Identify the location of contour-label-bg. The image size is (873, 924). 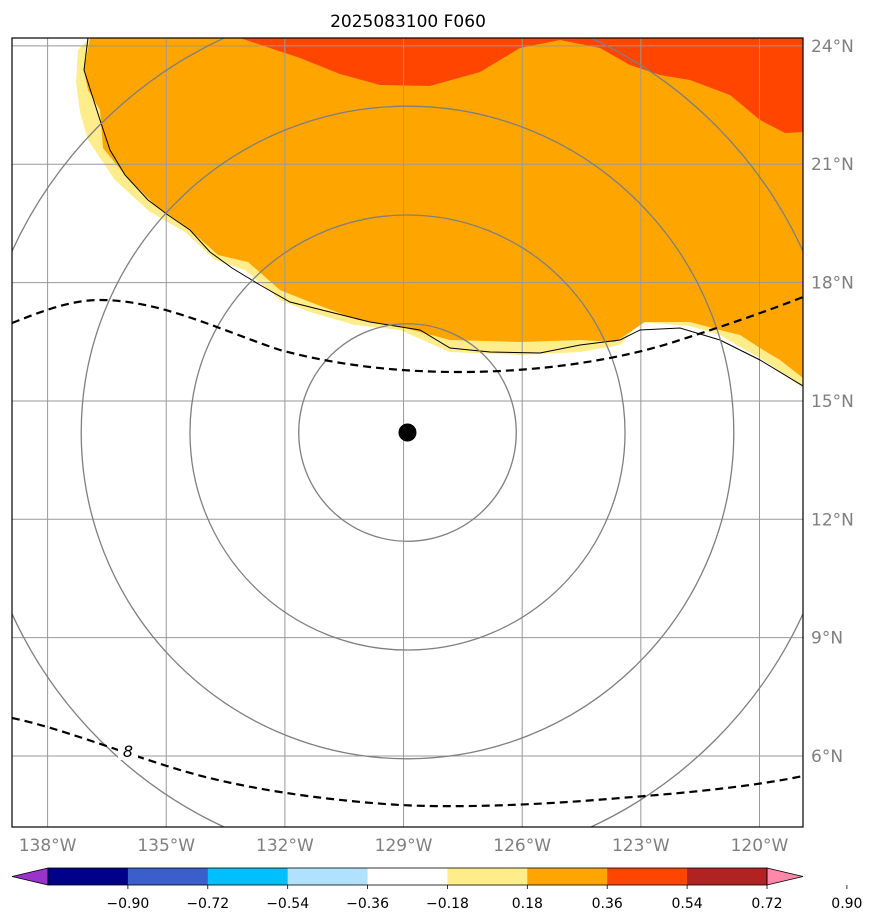
(128, 750).